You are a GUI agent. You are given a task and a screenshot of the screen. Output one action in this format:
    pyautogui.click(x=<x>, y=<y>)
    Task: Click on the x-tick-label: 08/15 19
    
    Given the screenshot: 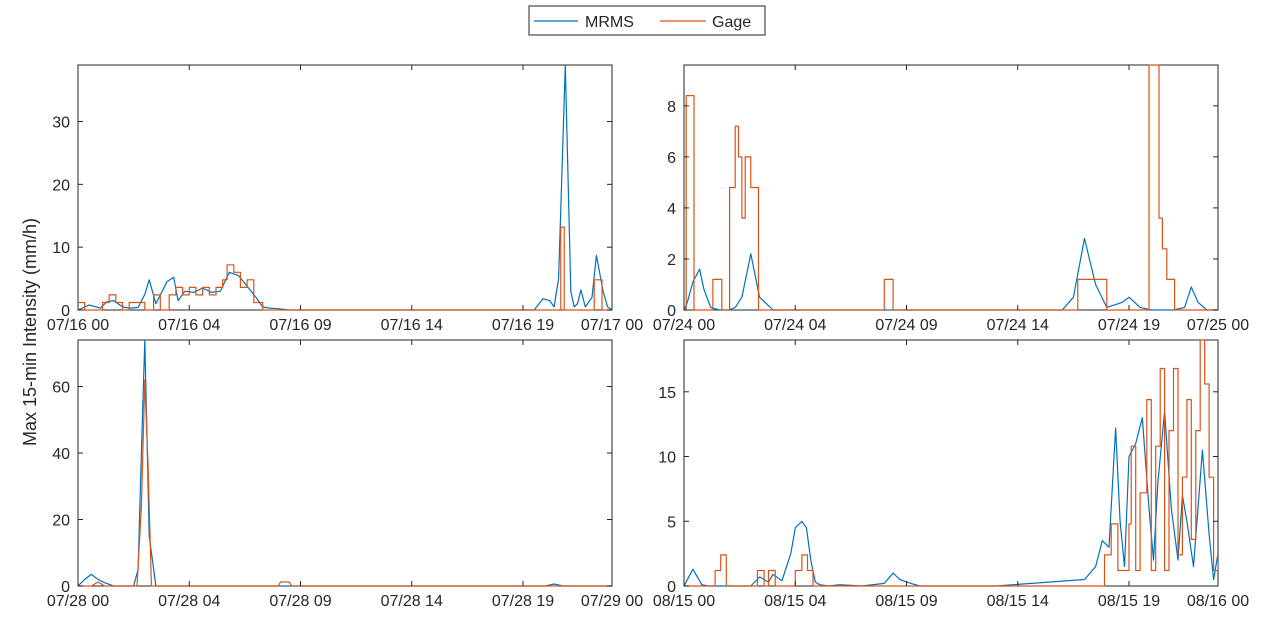 What is the action you would take?
    pyautogui.click(x=1129, y=601)
    